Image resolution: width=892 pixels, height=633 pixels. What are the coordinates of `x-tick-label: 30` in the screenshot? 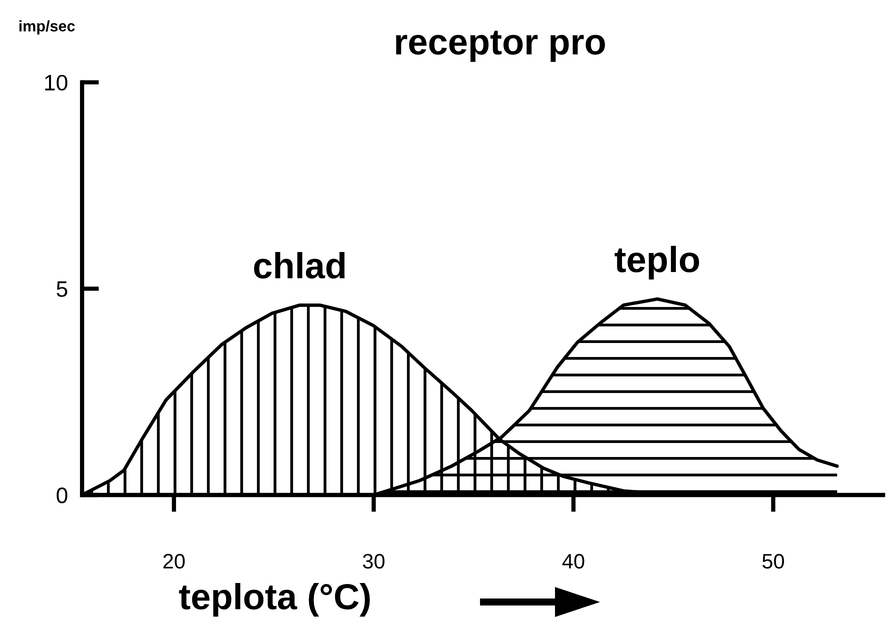 It's located at (373, 561).